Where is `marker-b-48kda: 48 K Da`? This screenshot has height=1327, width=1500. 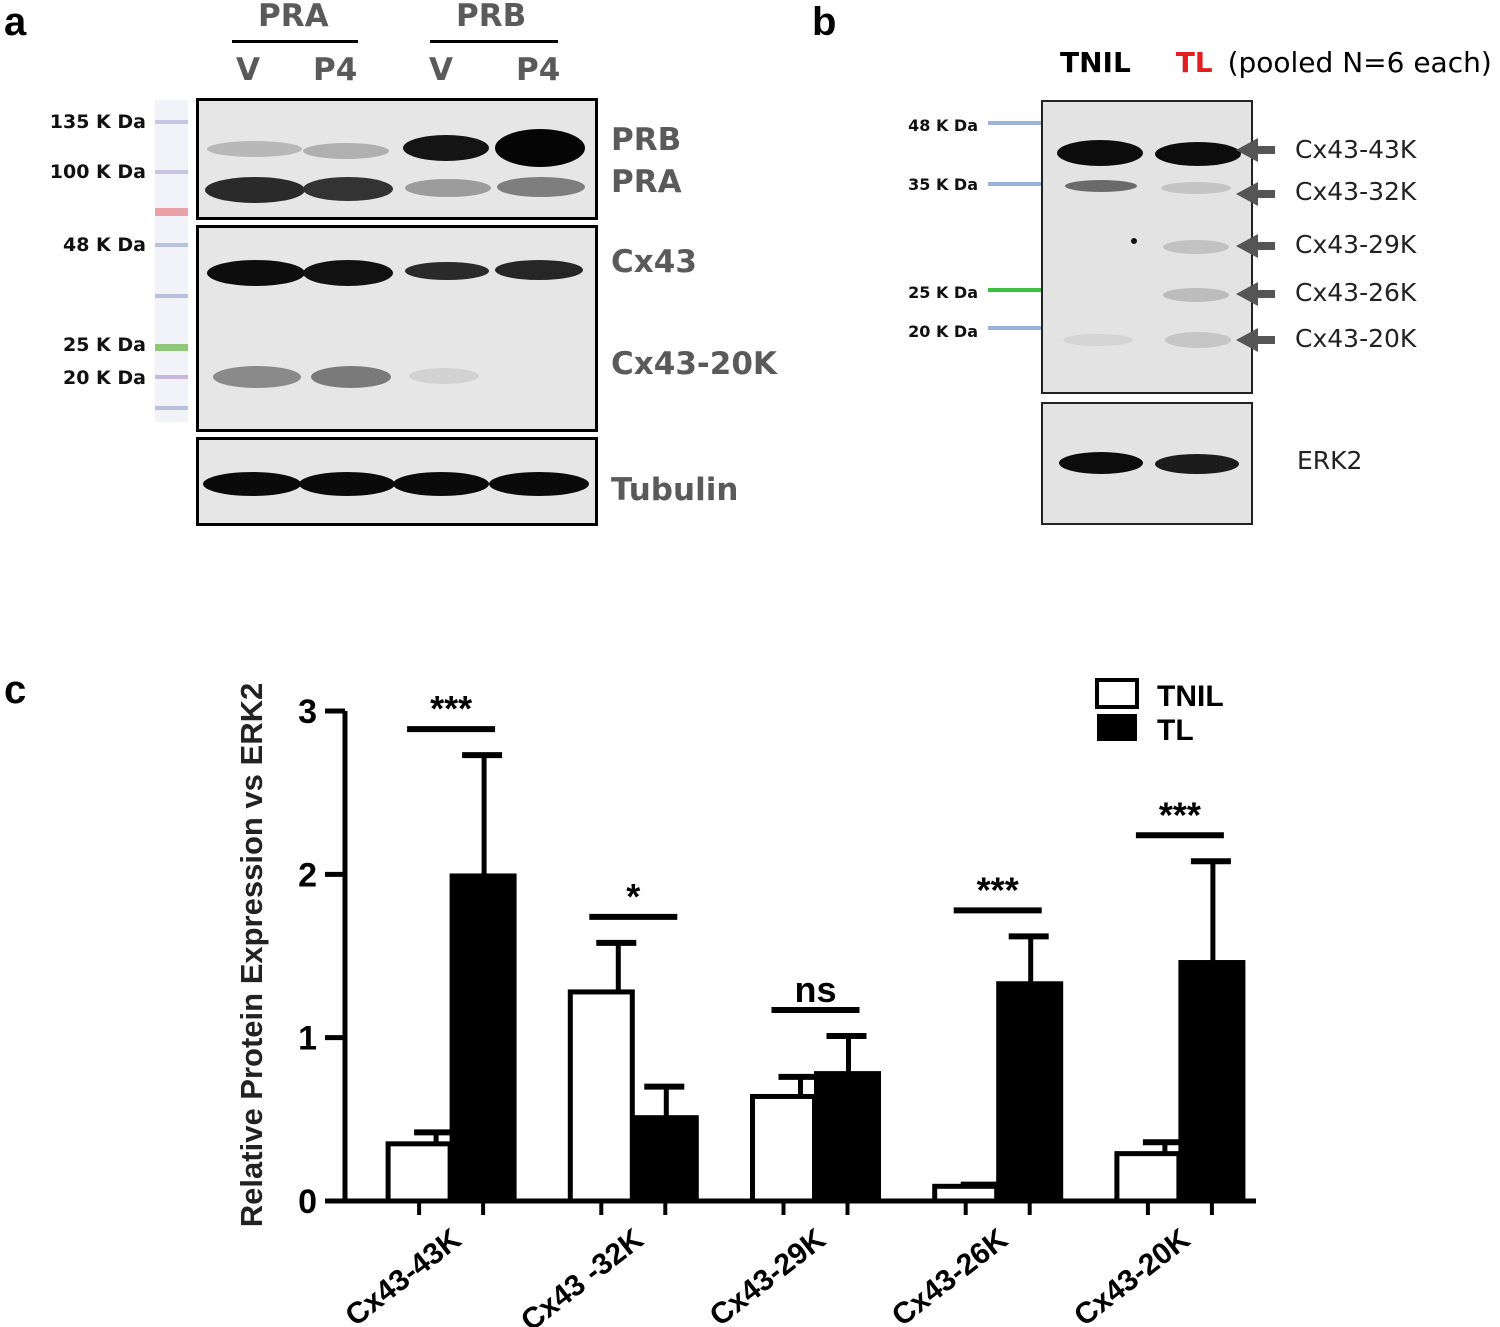 marker-b-48kda: 48 K Da is located at coordinates (943, 125).